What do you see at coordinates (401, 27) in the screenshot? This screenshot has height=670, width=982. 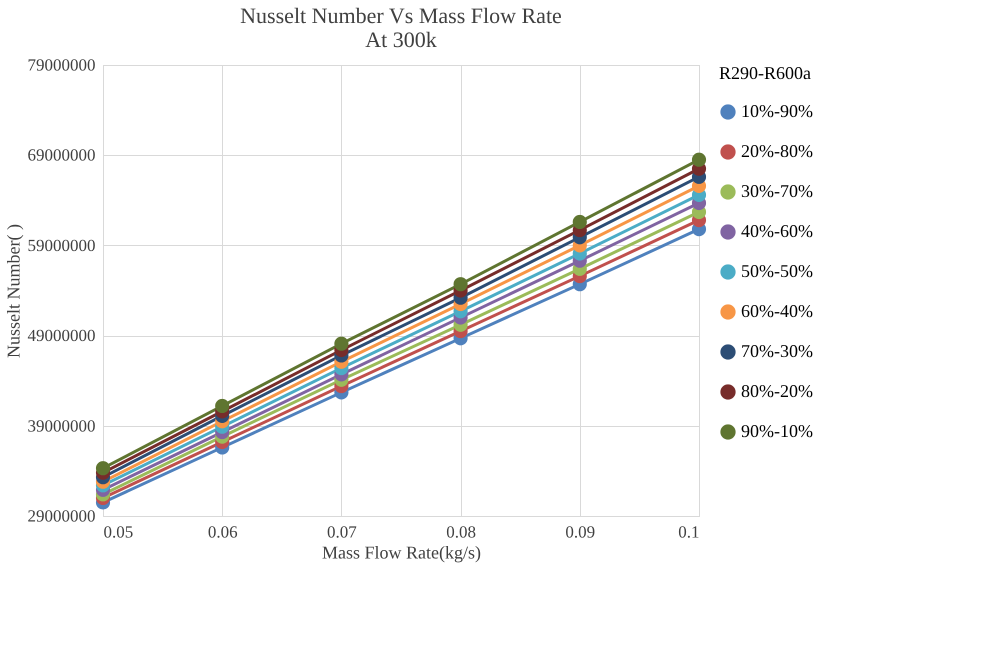 I see `chart-title: Nusselt Number Vs Mass Flow Rate At 300k` at bounding box center [401, 27].